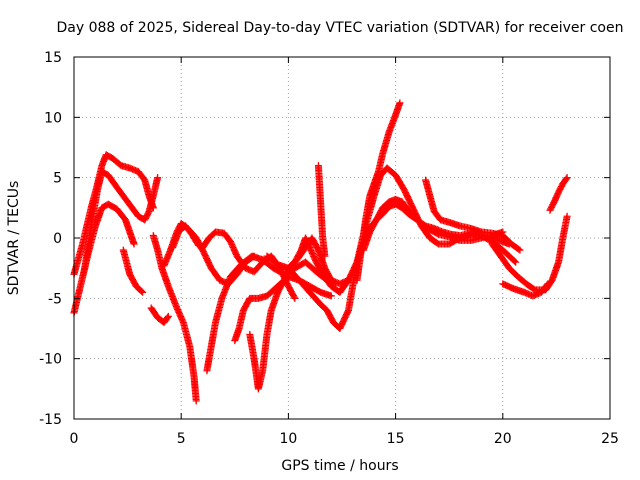 This screenshot has height=480, width=640. What do you see at coordinates (50, 360) in the screenshot?
I see `y-tick-label: -10` at bounding box center [50, 360].